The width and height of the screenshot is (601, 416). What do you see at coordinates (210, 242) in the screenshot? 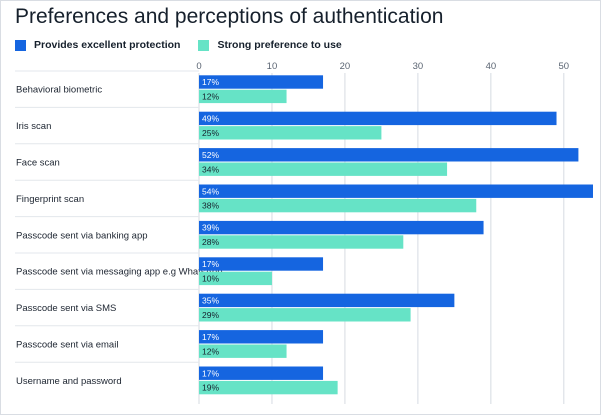
I see `data-label-preference: 28%` at bounding box center [210, 242].